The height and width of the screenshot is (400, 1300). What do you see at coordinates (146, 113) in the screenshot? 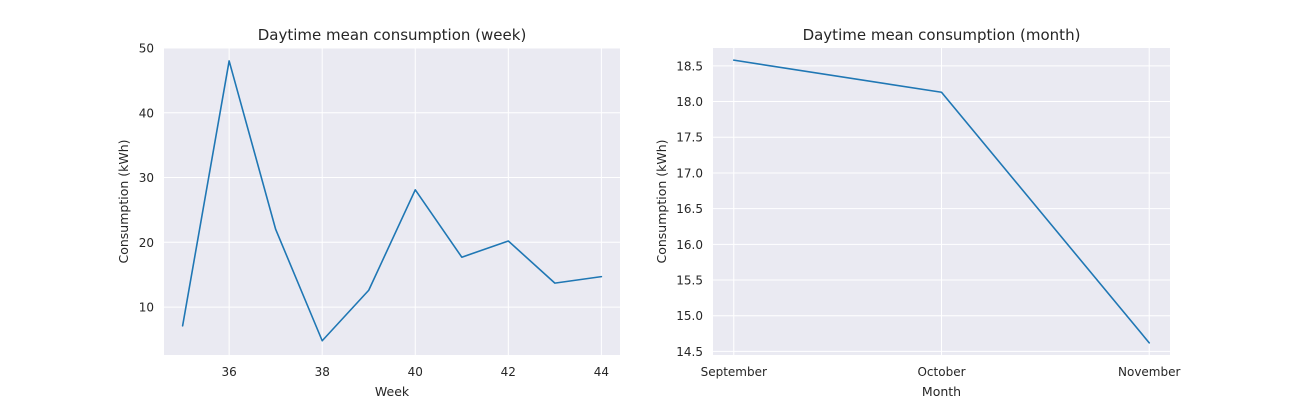
I see `weekly-y-tick-label: 40` at bounding box center [146, 113].